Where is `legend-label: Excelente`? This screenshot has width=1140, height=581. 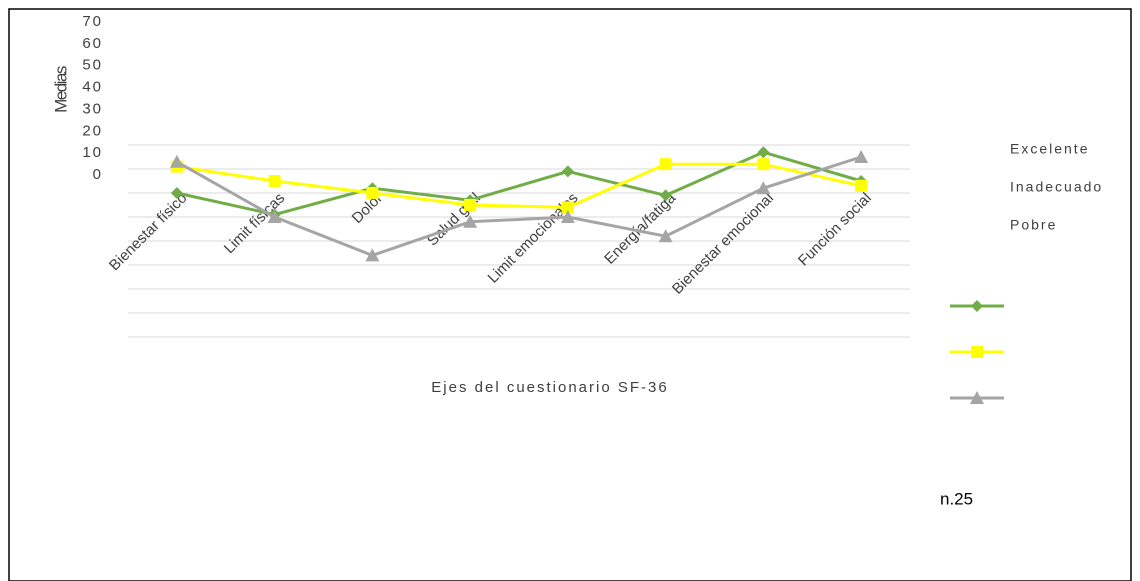 legend-label: Excelente is located at coordinates (1049, 149).